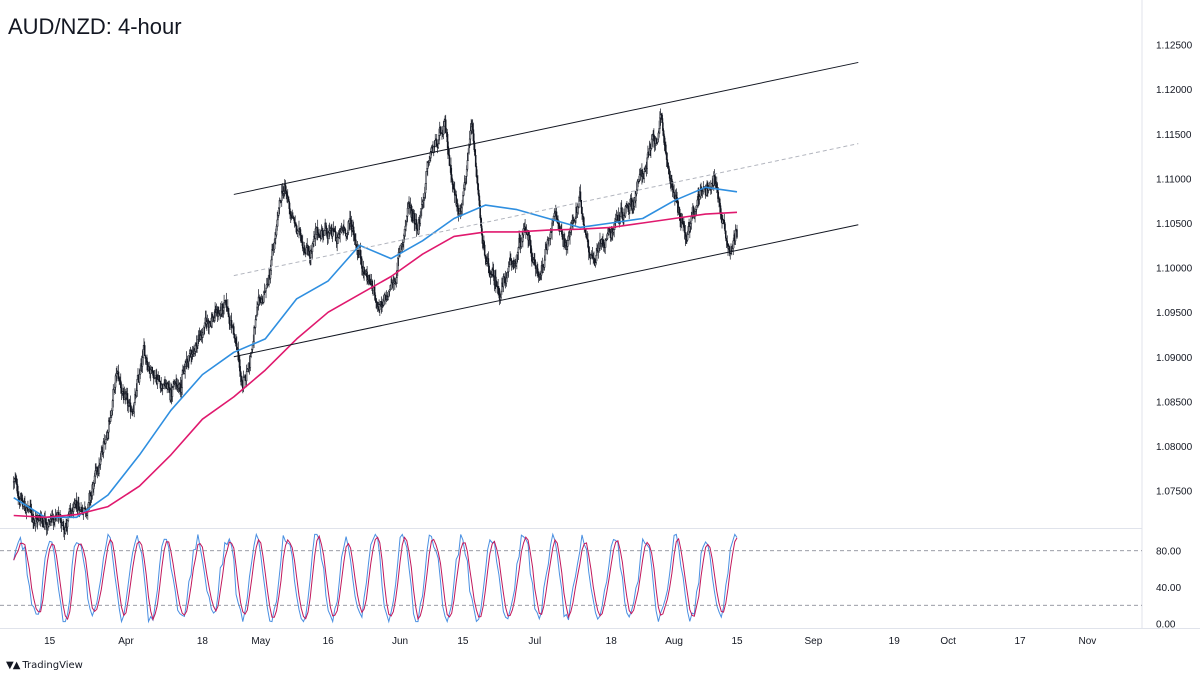  What do you see at coordinates (1168, 552) in the screenshot?
I see `oscillator-tick-label: 80.00` at bounding box center [1168, 552].